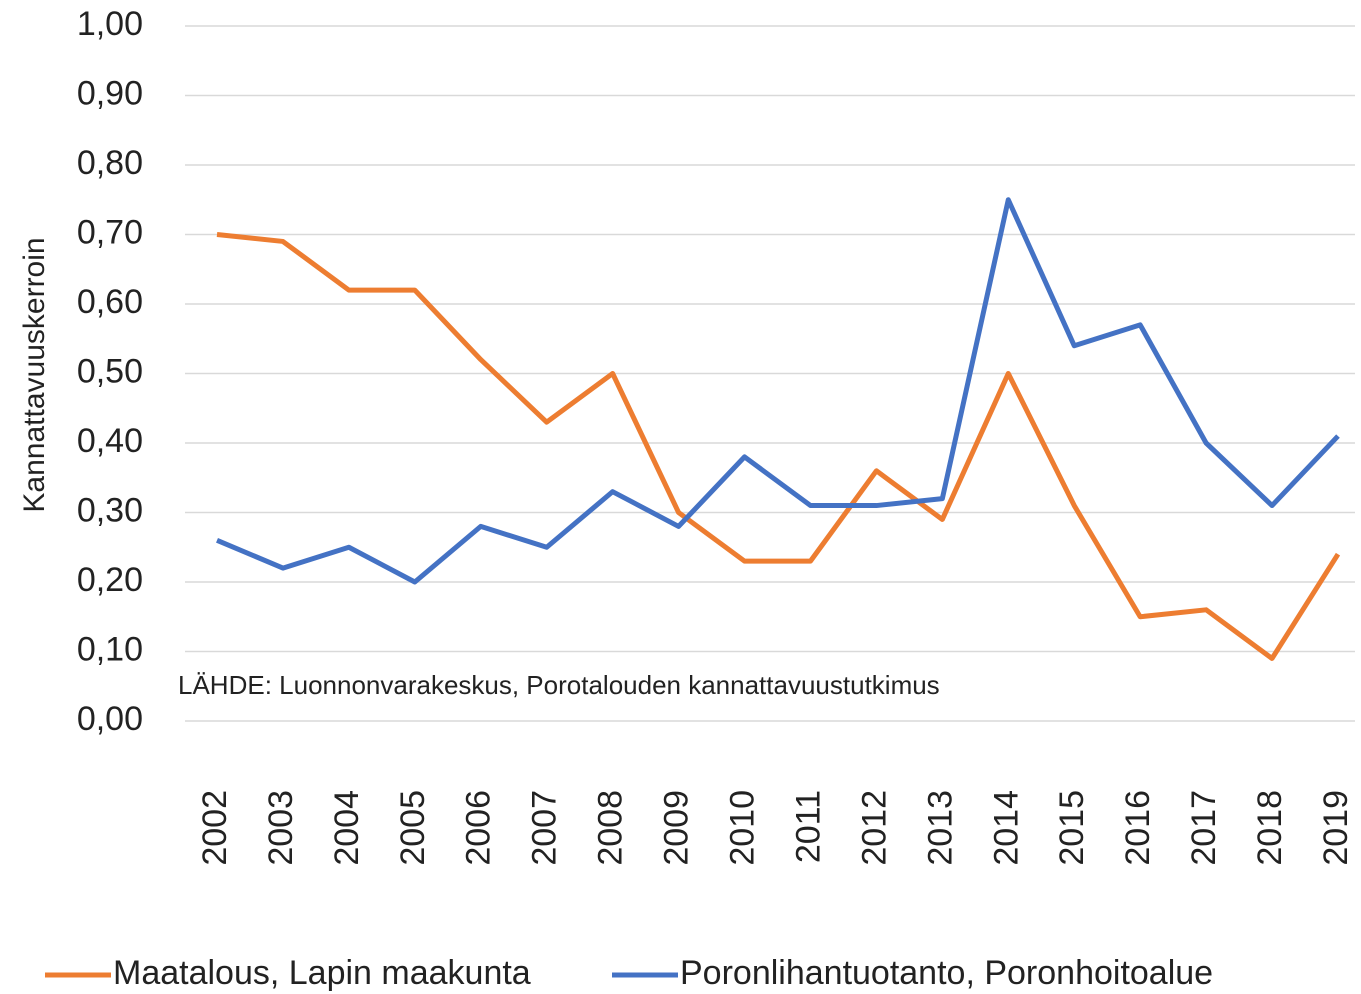 This screenshot has height=994, width=1361. What do you see at coordinates (110, 232) in the screenshot?
I see `y-tick-label: 0,70` at bounding box center [110, 232].